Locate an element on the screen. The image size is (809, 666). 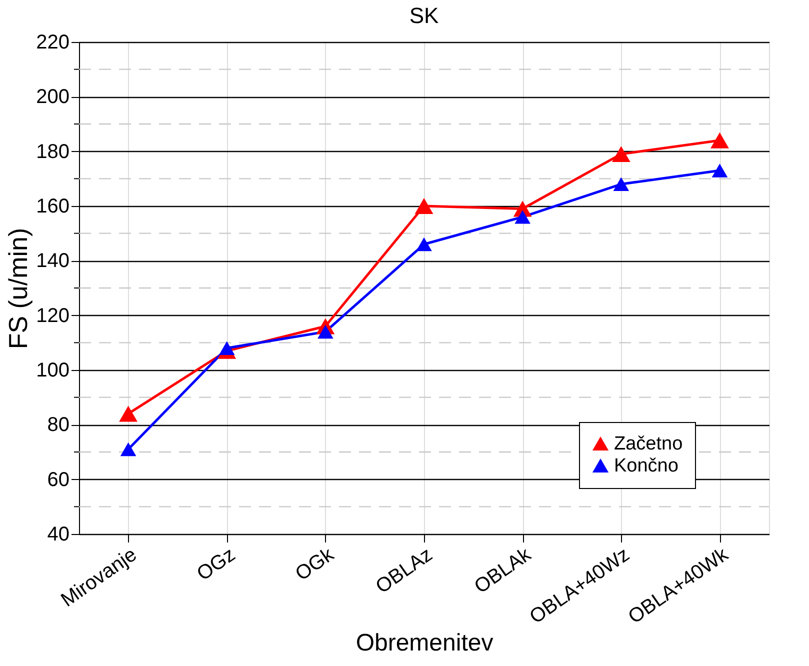
x-tick-label: OGk is located at coordinates (315, 564).